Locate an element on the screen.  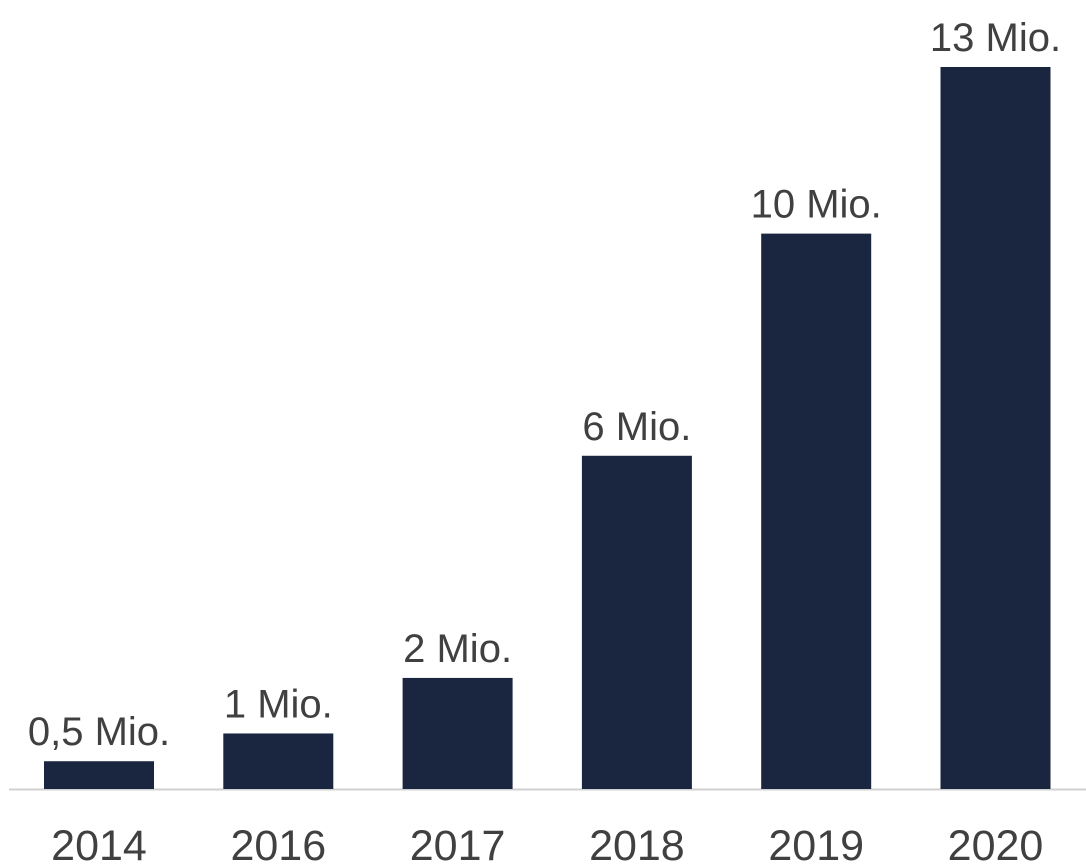
value-label: 0,5 Mio. is located at coordinates (99, 732).